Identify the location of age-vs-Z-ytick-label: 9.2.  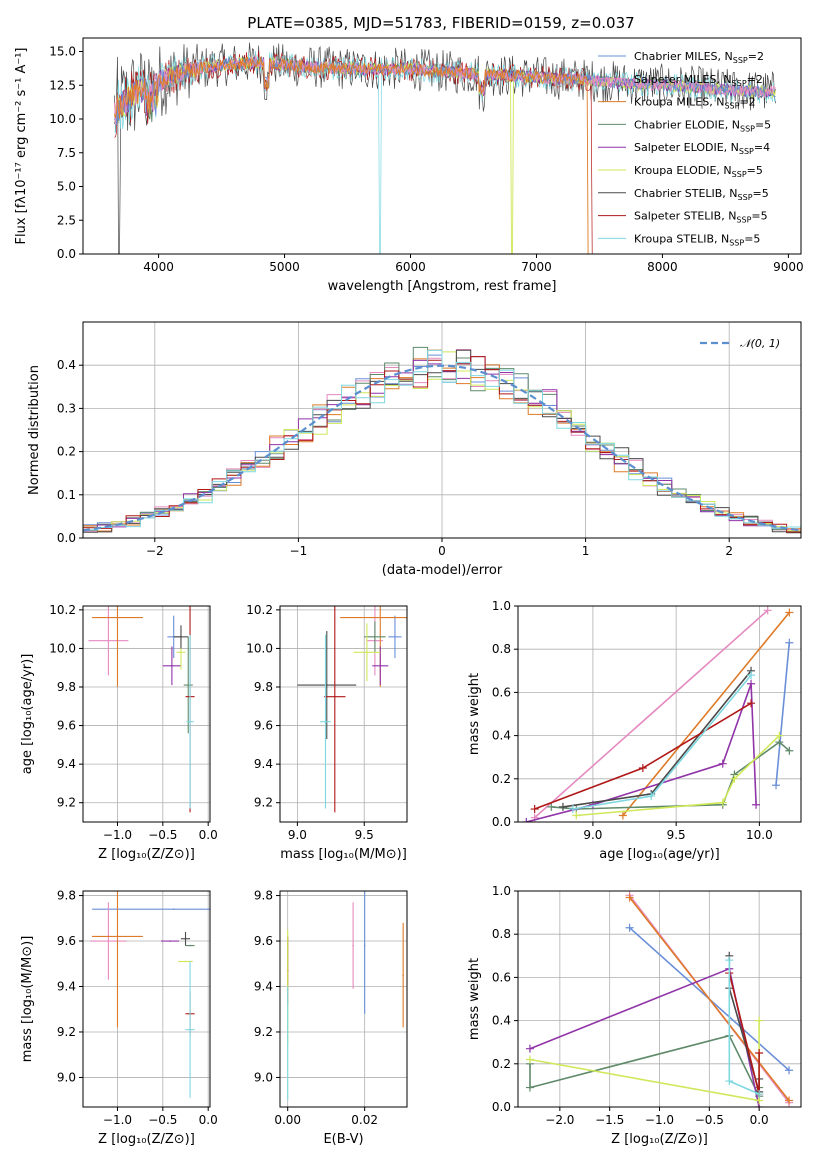
(66, 803).